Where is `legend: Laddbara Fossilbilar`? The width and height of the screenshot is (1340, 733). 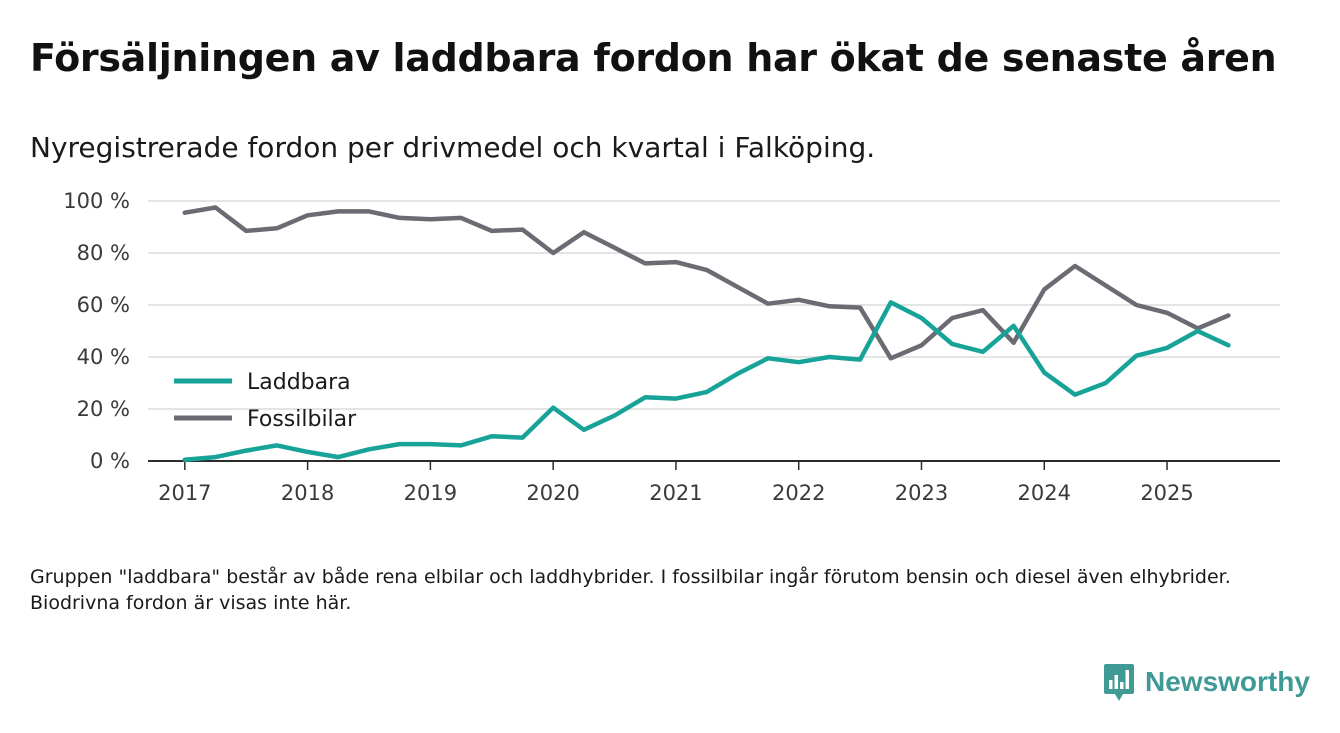
legend: Laddbara Fossilbilar is located at coordinates (265, 401).